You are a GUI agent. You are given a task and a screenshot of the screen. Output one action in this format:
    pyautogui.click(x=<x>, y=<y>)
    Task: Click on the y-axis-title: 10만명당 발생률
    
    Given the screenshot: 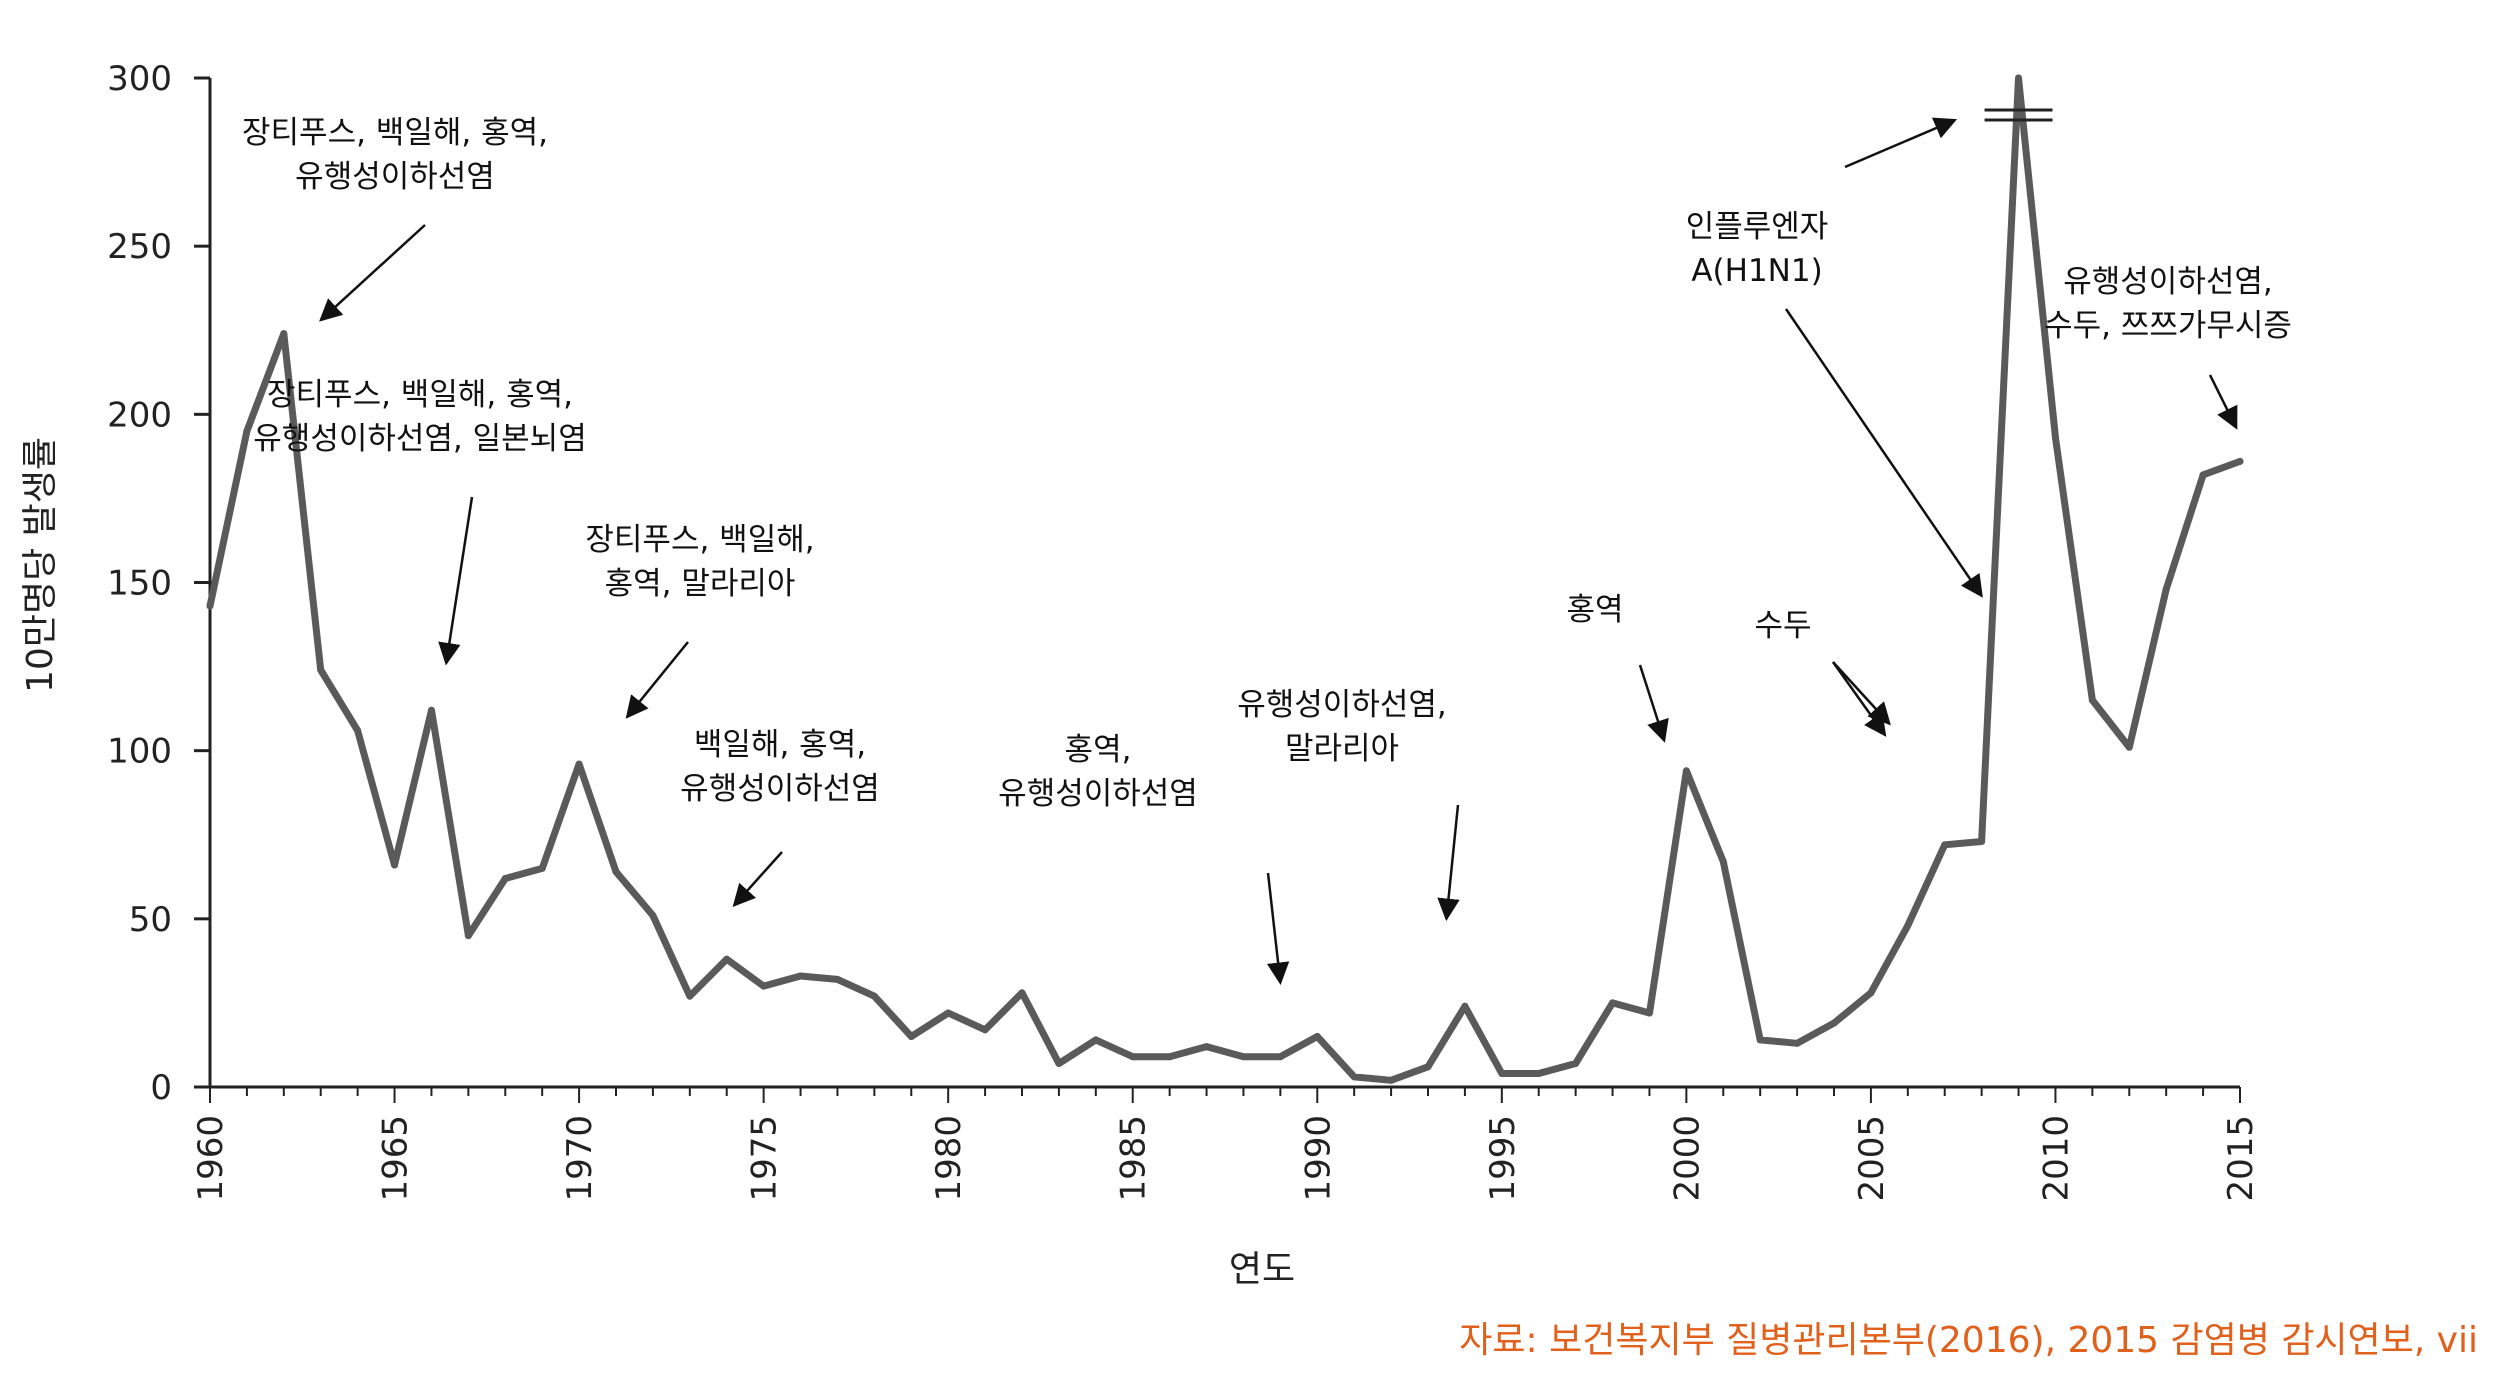 What is the action you would take?
    pyautogui.click(x=40, y=565)
    